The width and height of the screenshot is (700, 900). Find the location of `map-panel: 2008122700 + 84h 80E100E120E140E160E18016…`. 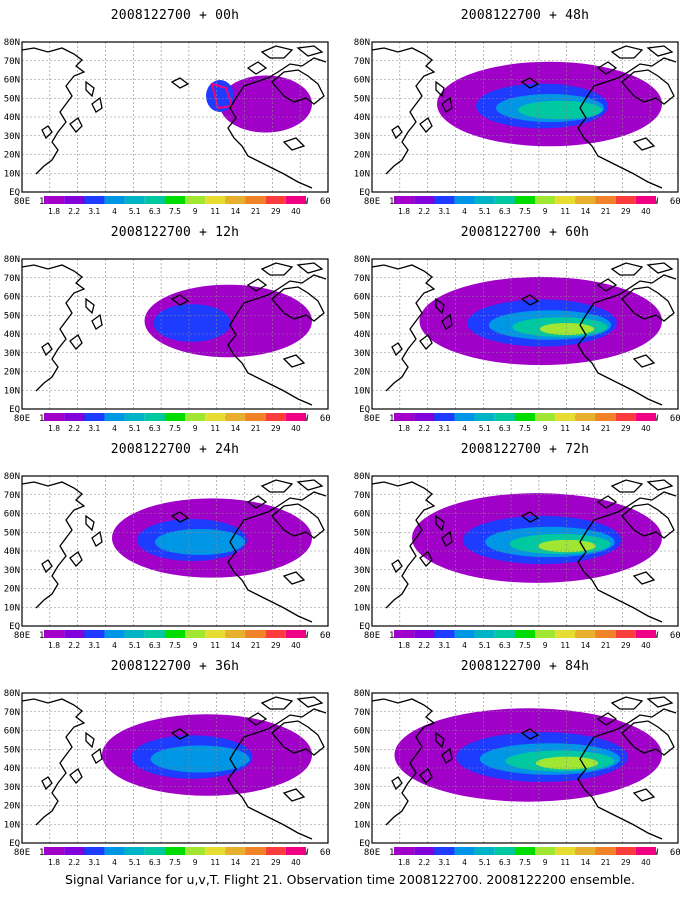

map-panel: 2008122700 + 84h 80E100E120E140E160E18016… is located at coordinates (525, 760).